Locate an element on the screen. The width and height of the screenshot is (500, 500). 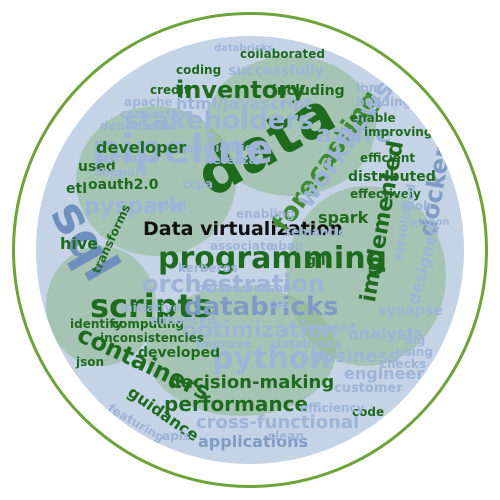
word-cloud-word: converting is located at coordinates (156, 114).